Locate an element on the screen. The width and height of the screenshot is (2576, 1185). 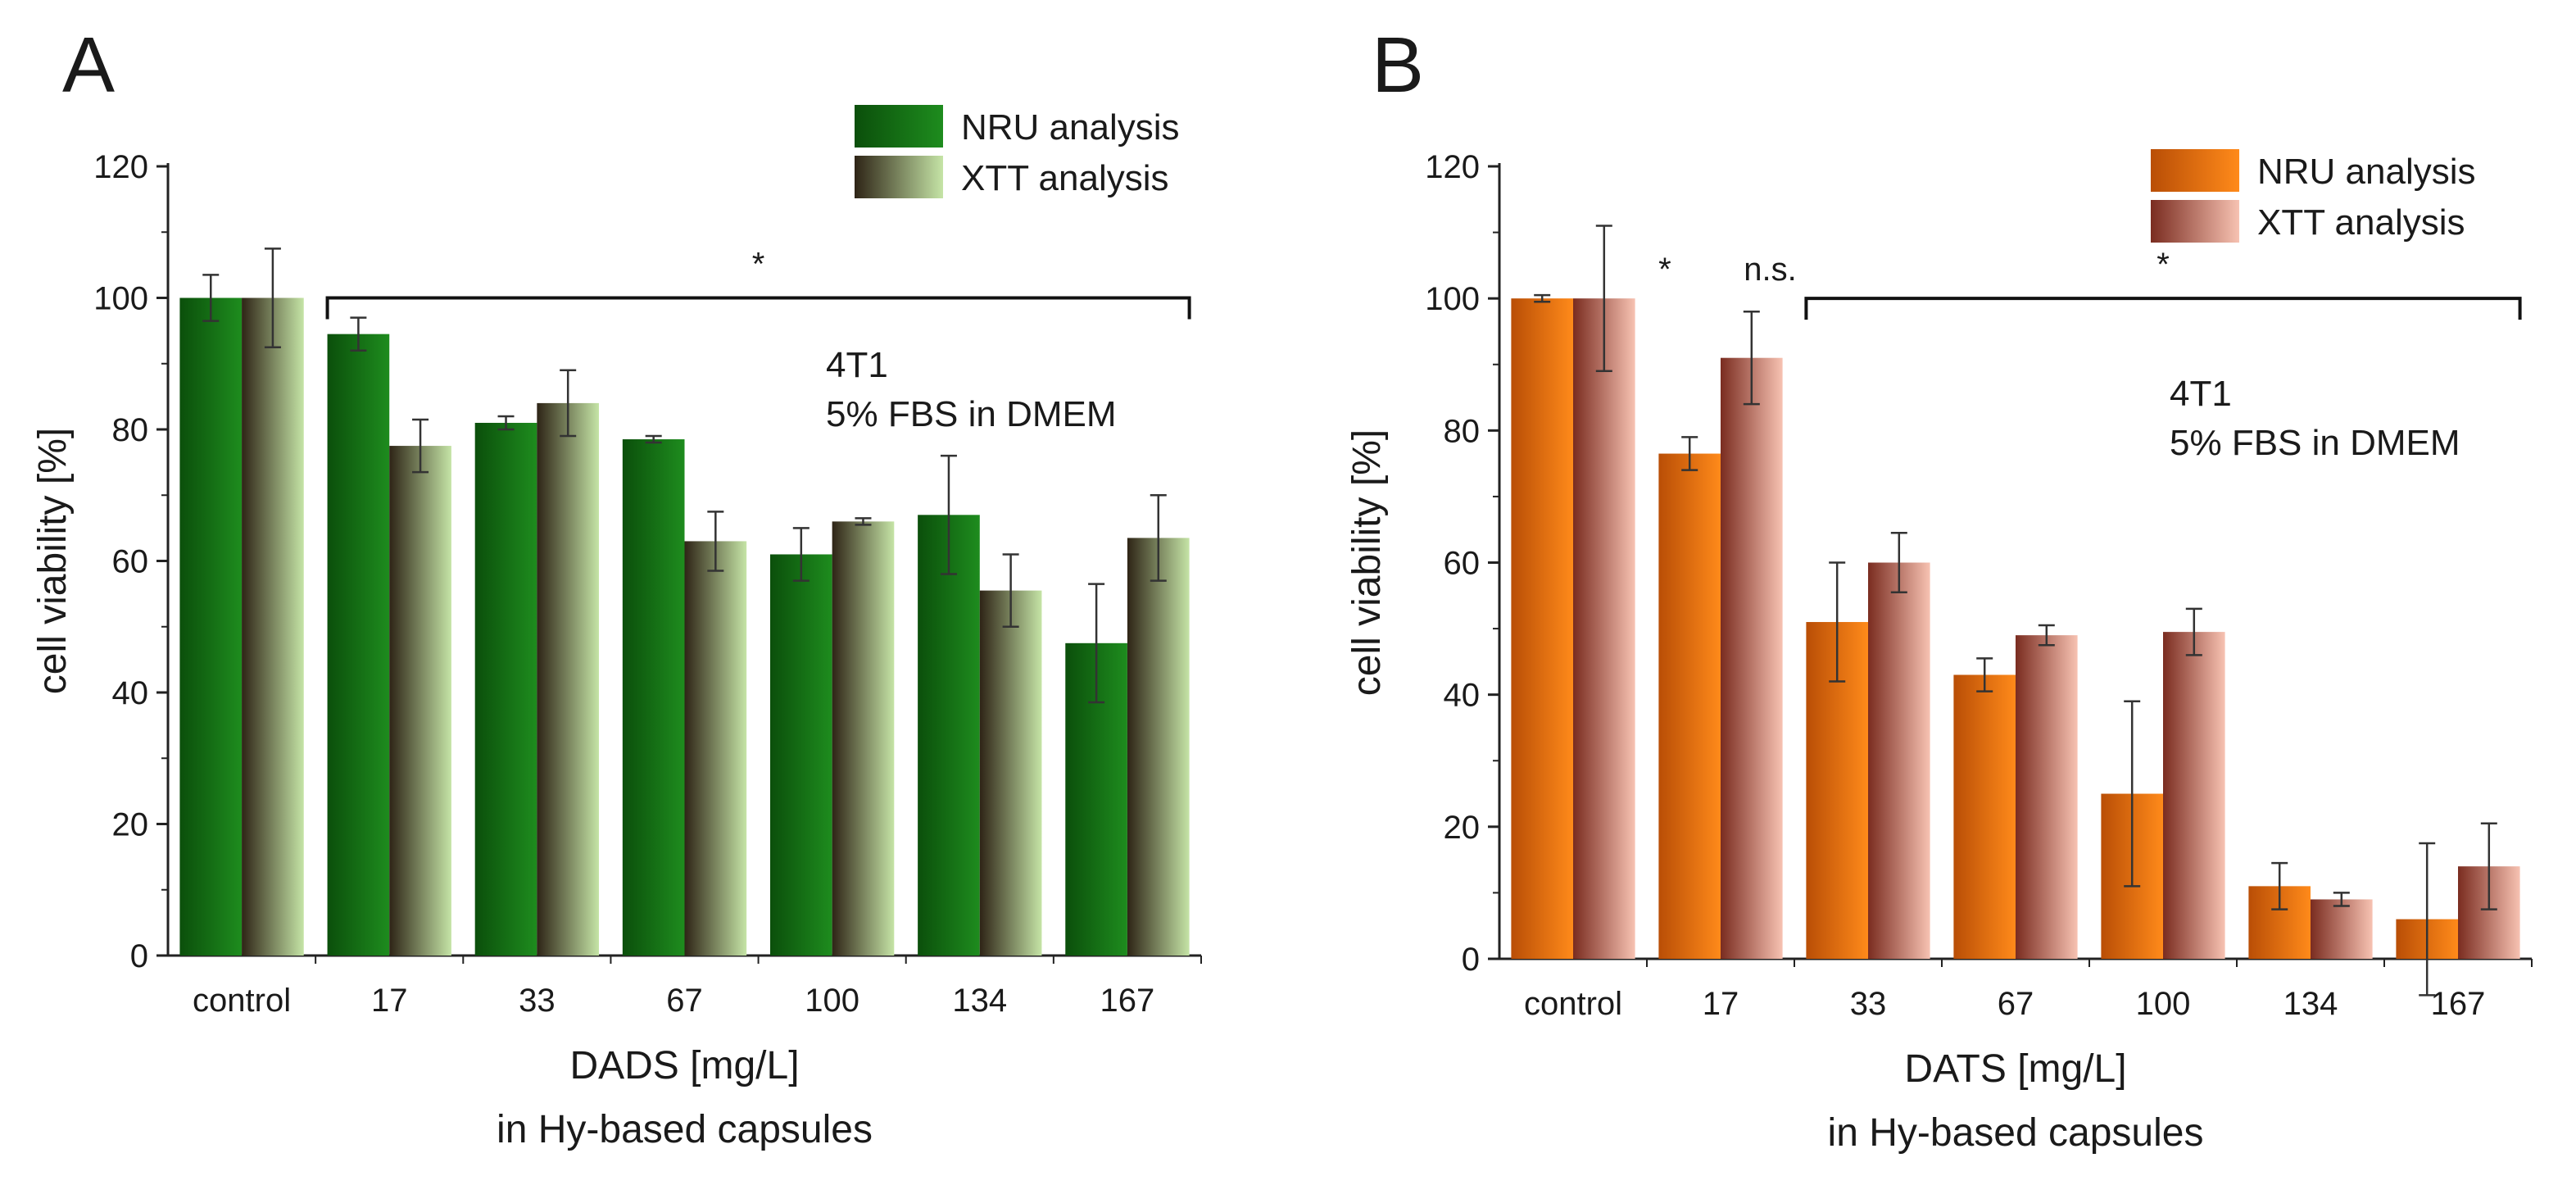
x-axis-label: DADS [mg/L] is located at coordinates (684, 1065).